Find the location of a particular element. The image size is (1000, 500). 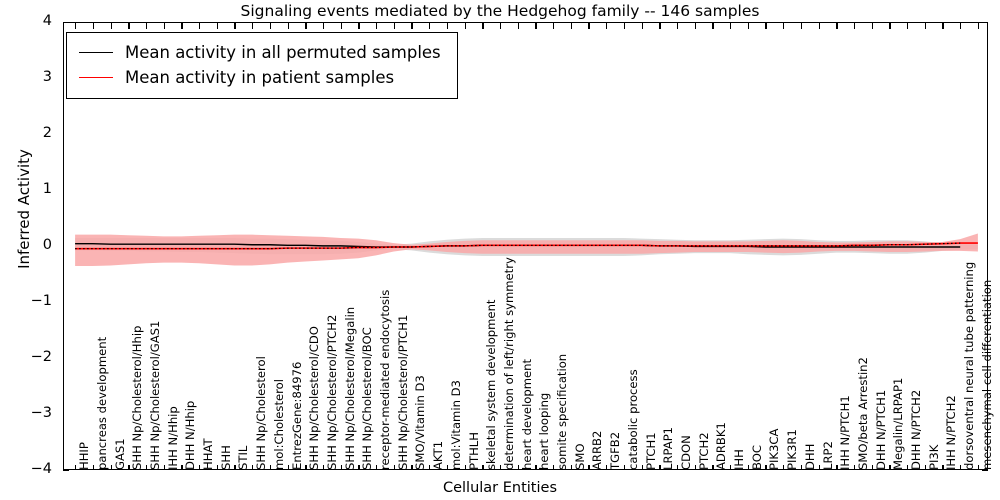

x-tick-label: DHH N/Hhip is located at coordinates (190, 435).